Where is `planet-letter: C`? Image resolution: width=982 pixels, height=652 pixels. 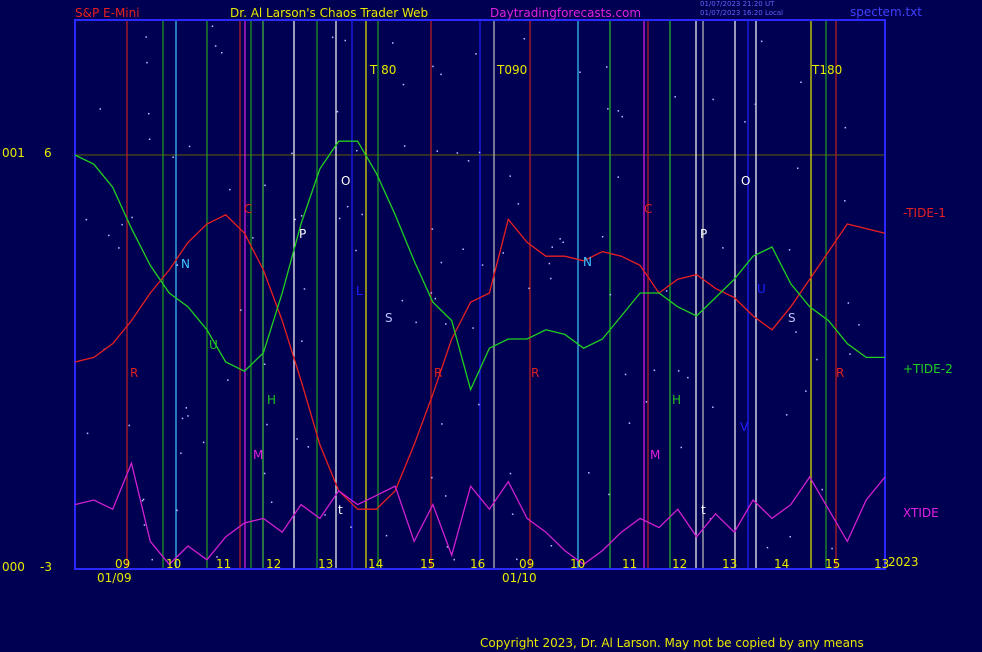 planet-letter: C is located at coordinates (648, 209).